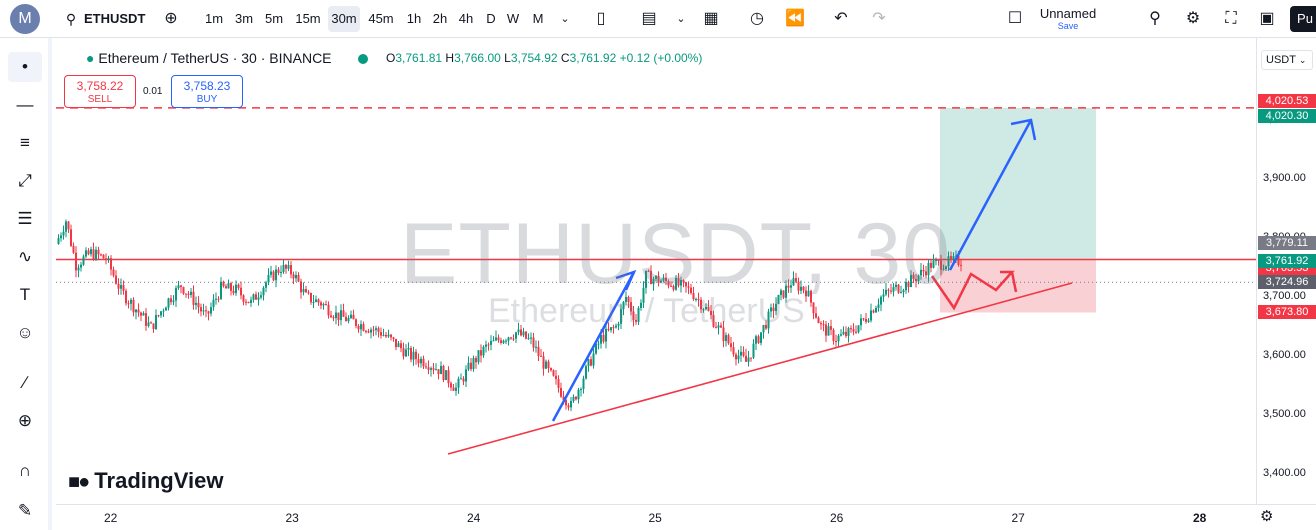 Image resolution: width=1316 pixels, height=530 pixels. I want to click on alert-icon: ◷, so click(757, 18).